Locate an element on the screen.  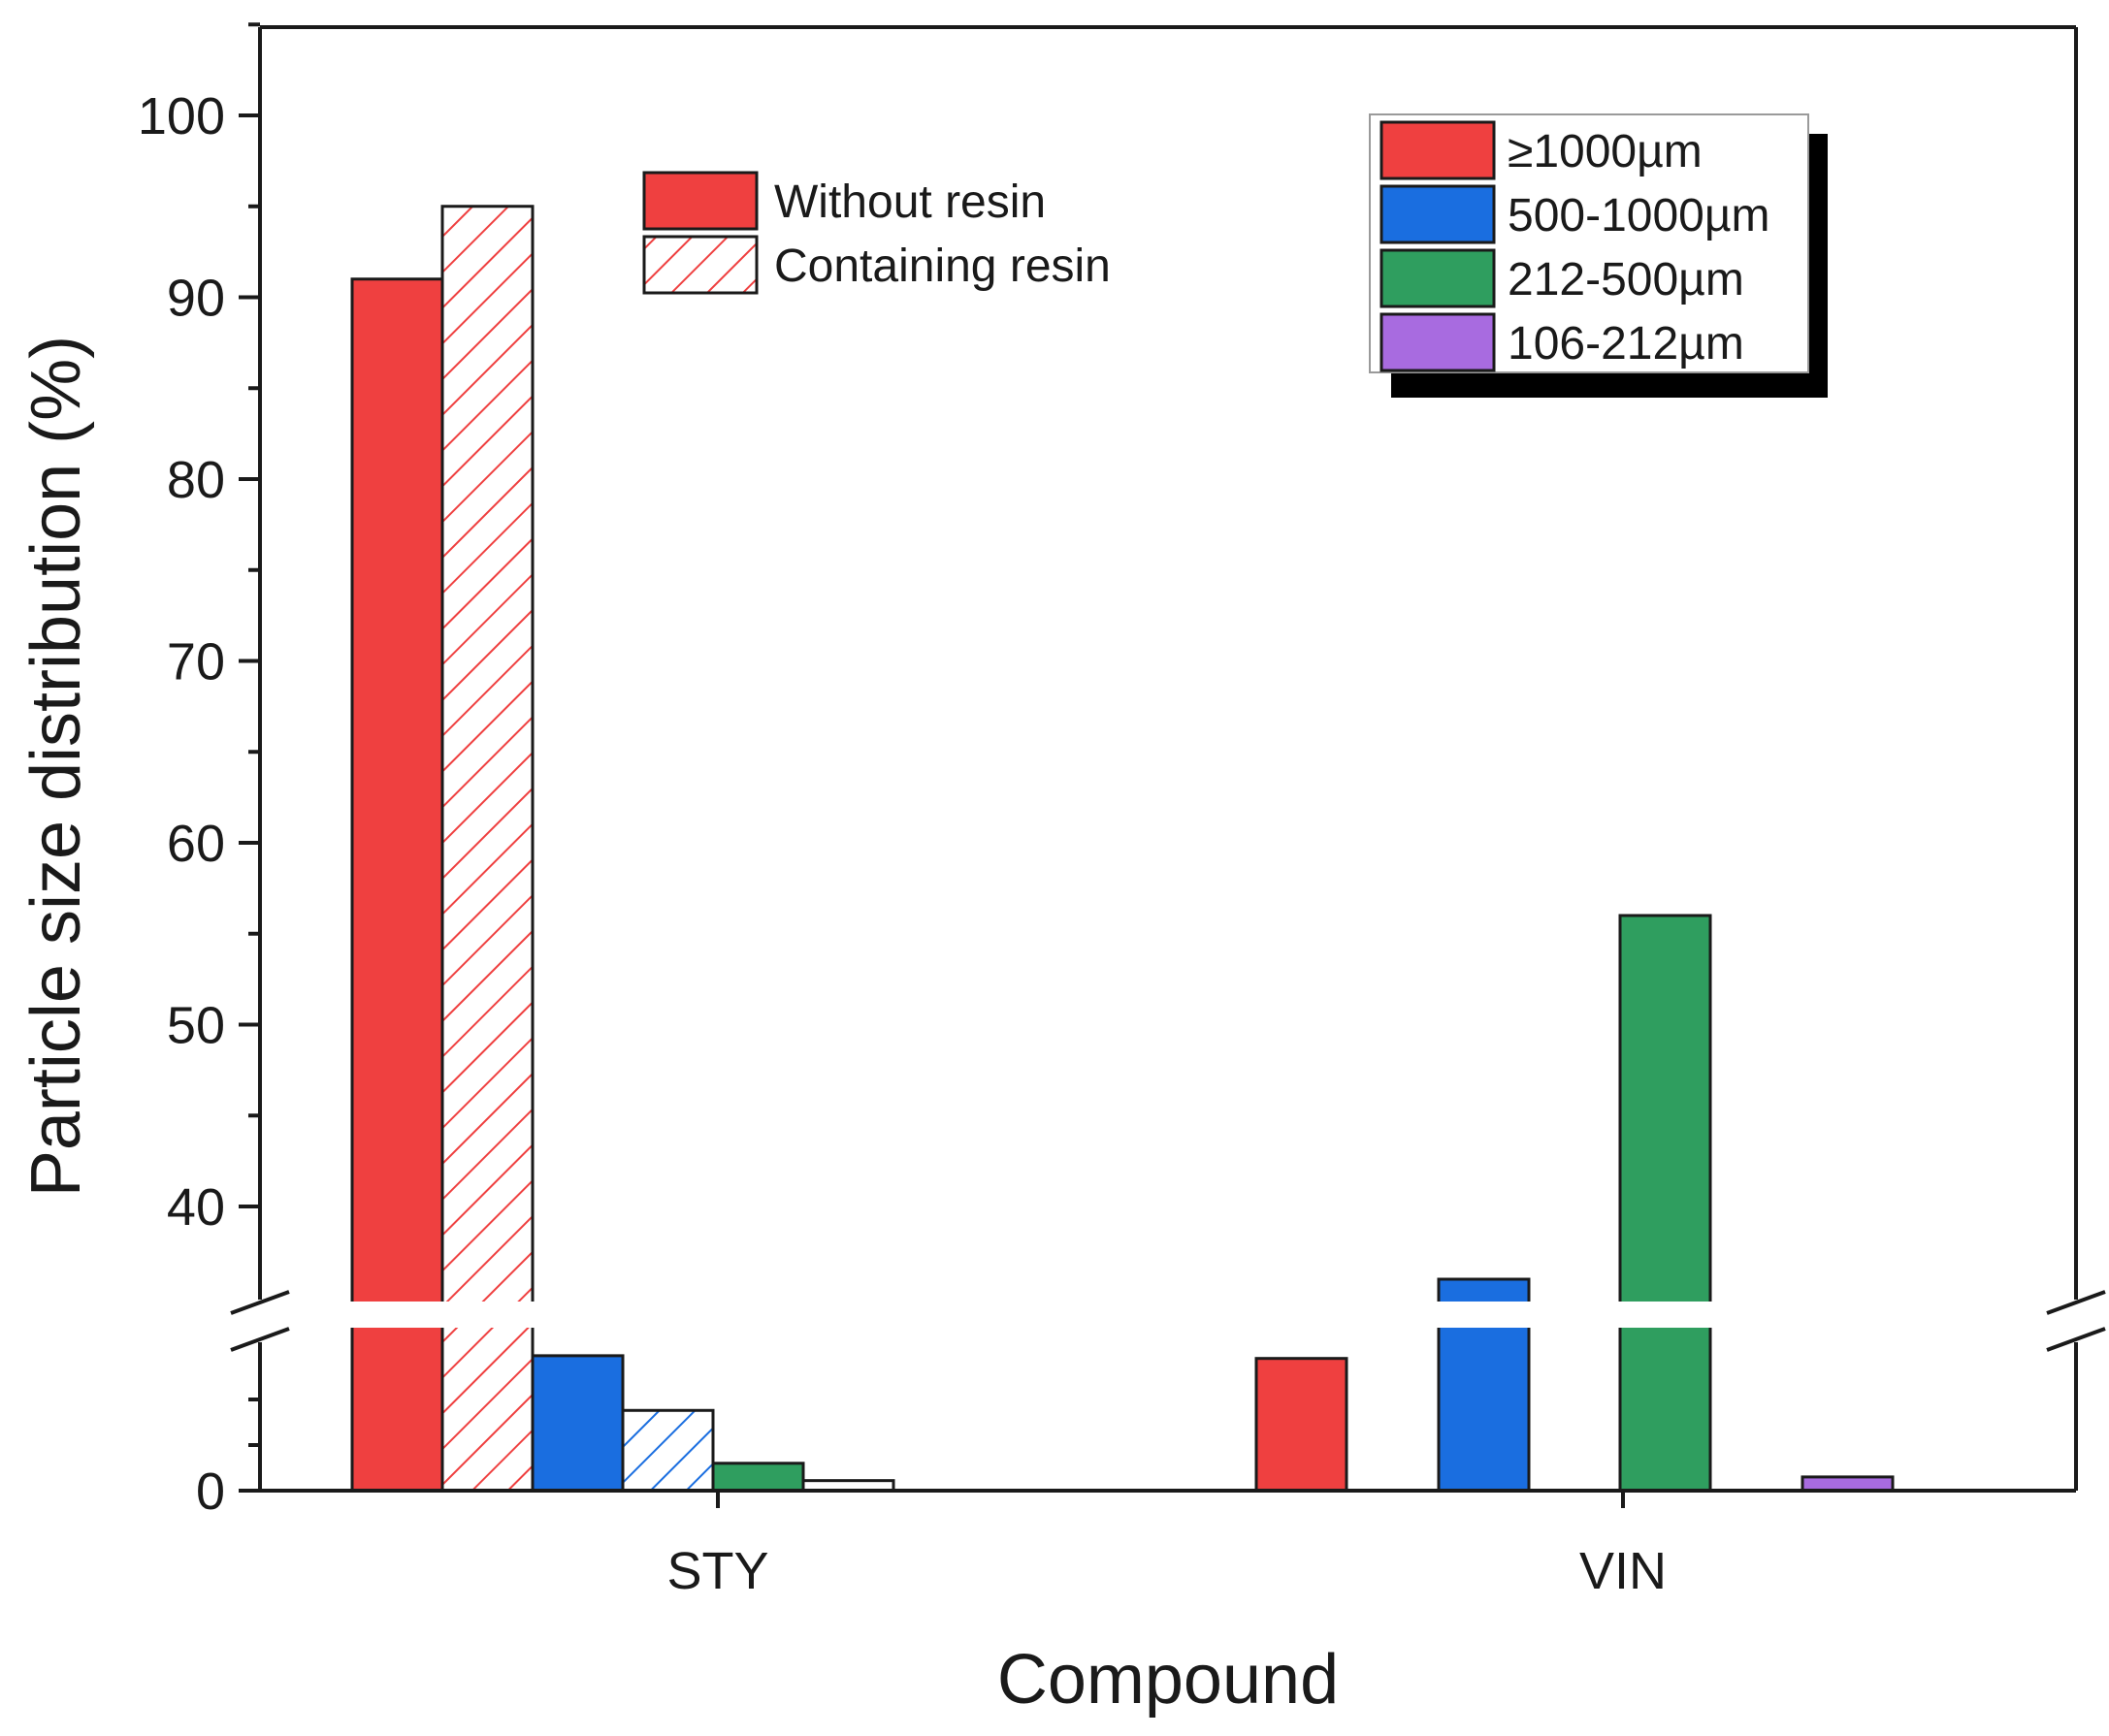
bar-sty-212-500-m-without-resin is located at coordinates (758, 1477).